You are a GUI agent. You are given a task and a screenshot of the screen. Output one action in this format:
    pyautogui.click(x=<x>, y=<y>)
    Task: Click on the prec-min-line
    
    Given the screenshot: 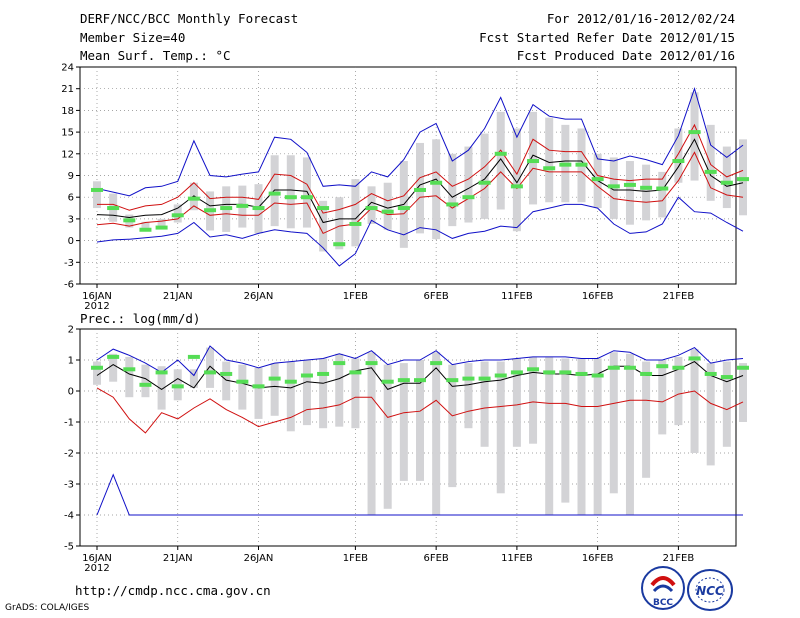 What is the action you would take?
    pyautogui.click(x=419, y=494)
    